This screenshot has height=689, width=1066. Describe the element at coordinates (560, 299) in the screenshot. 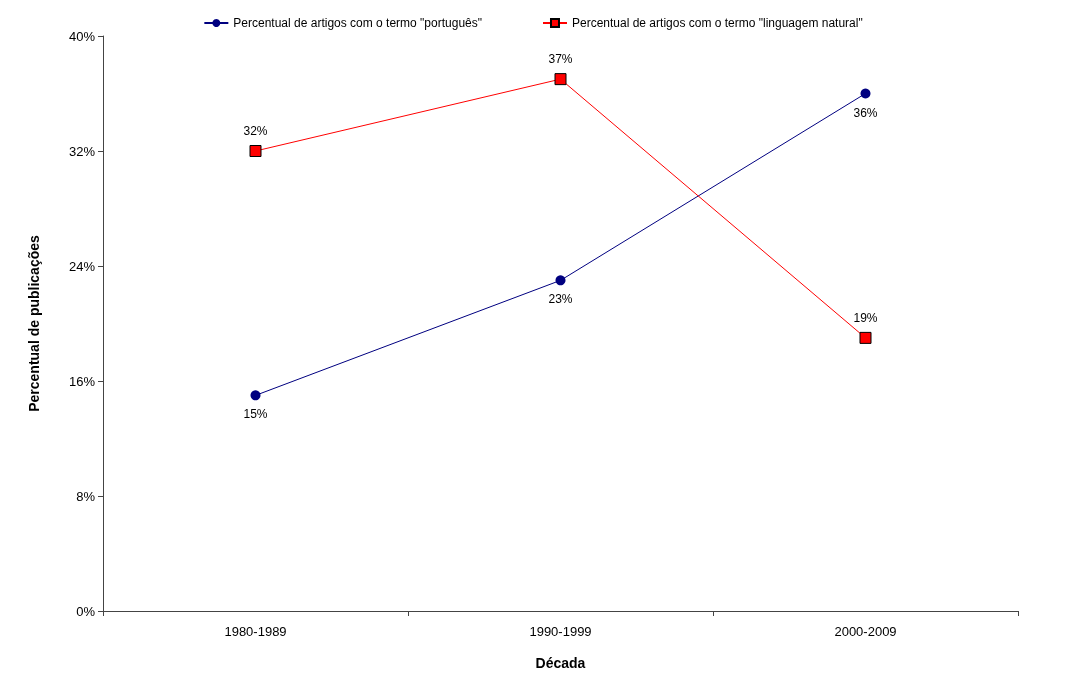

I see `data-label: 23%` at that location.